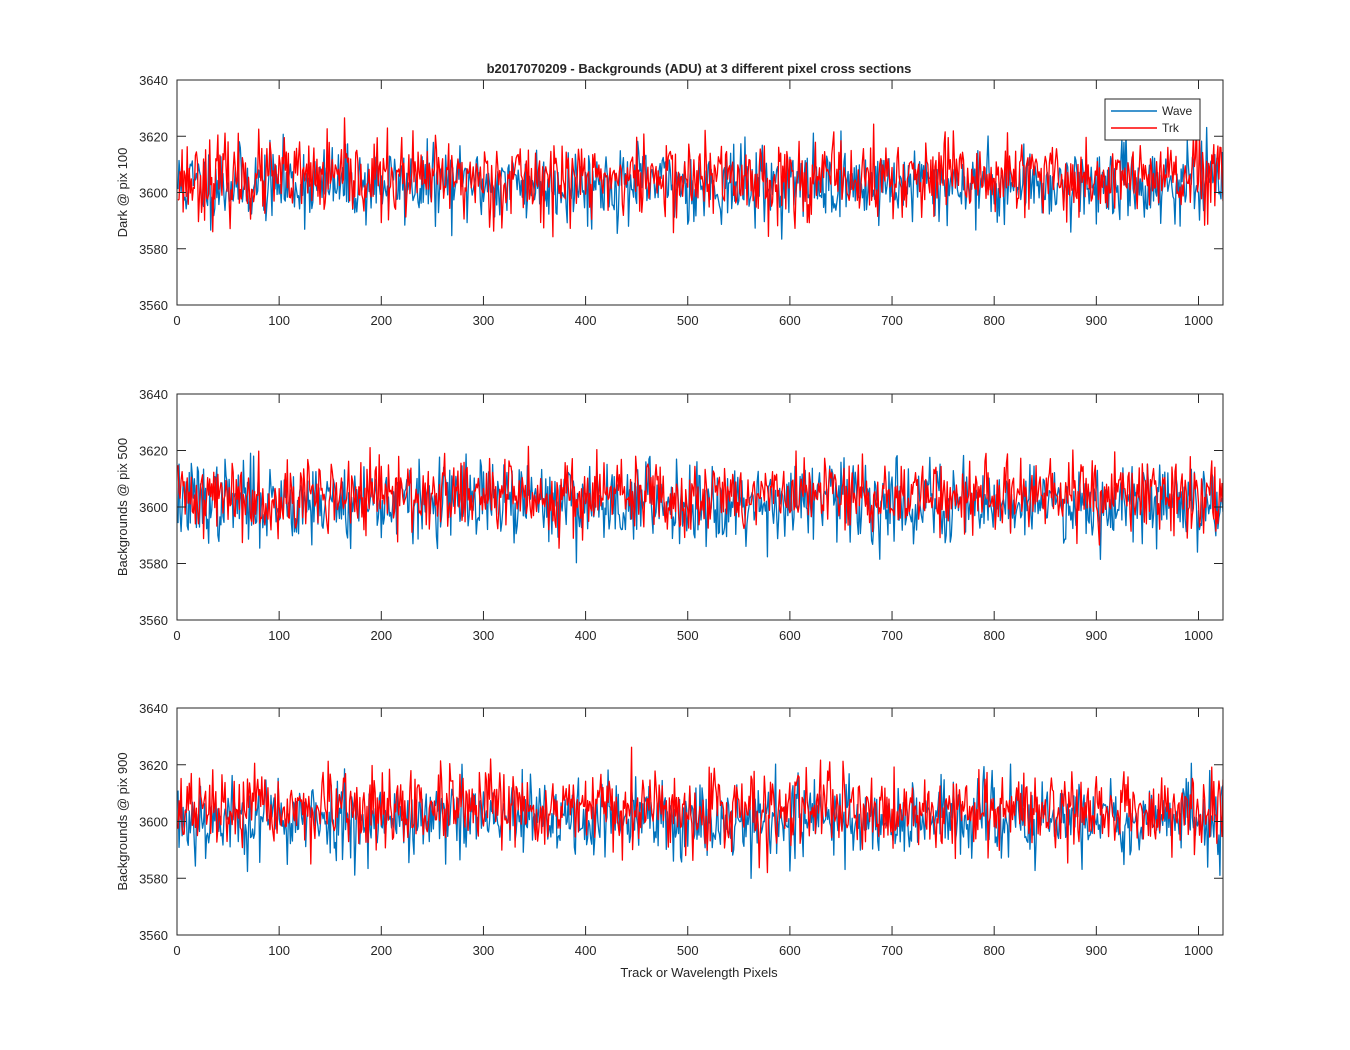  Describe the element at coordinates (122, 821) in the screenshot. I see `y-axis-label: Backgrounds @ pix 900` at that location.